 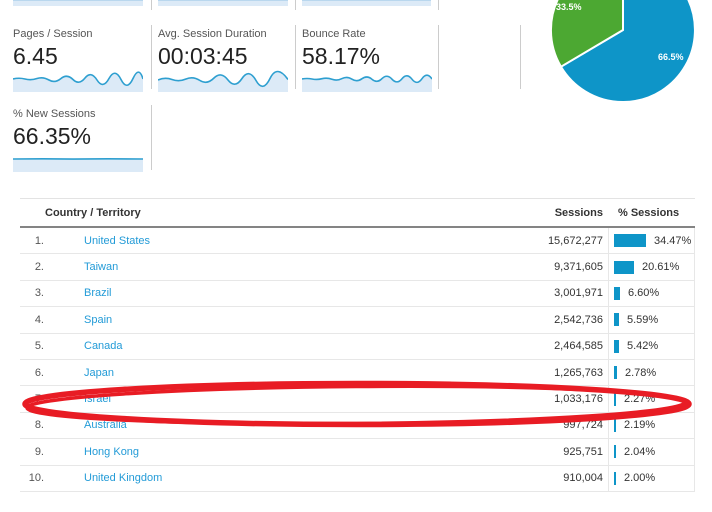 I want to click on table-row: 3. Brazil 3,001,971 6.60%, so click(x=357, y=294).